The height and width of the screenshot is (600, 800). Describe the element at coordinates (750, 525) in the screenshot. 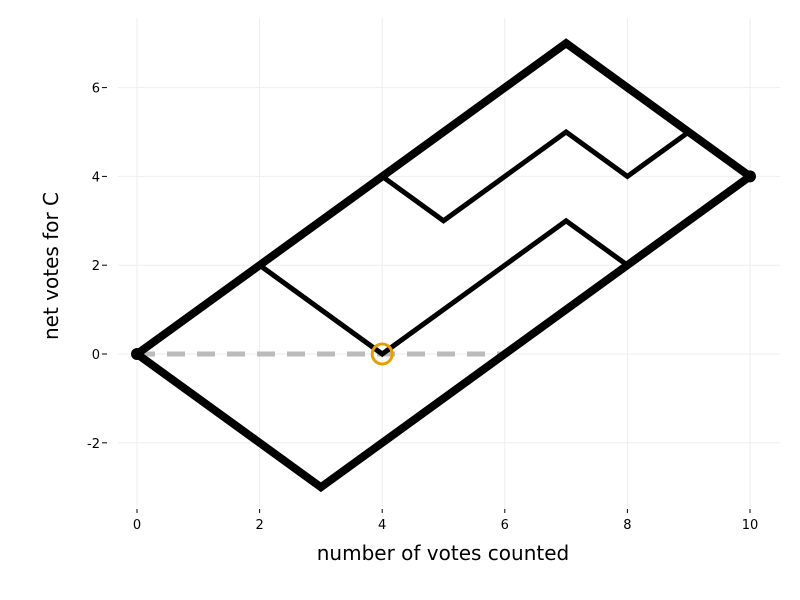

I see `x-tick-label-5: 10` at that location.